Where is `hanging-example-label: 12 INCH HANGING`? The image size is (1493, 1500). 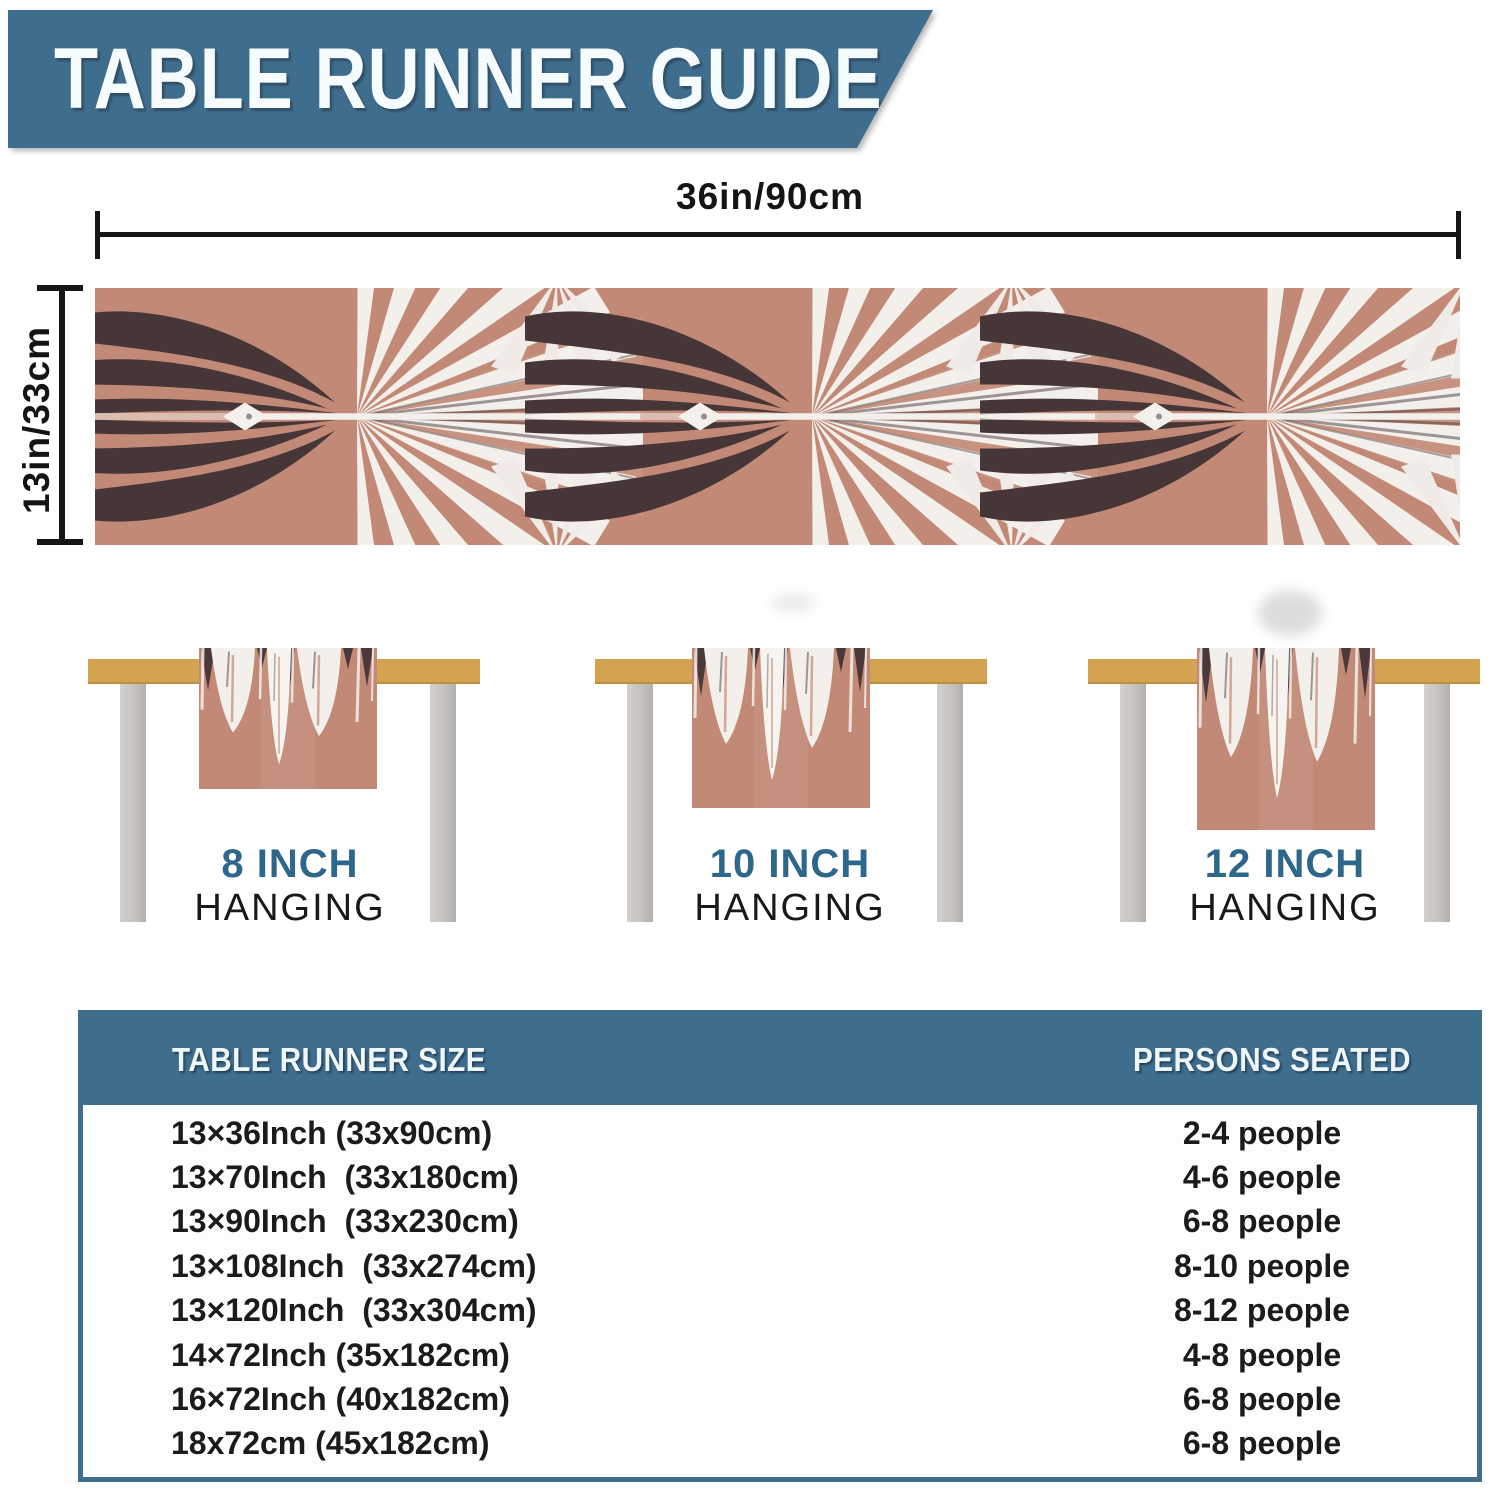 hanging-example-label: 12 INCH HANGING is located at coordinates (1285, 886).